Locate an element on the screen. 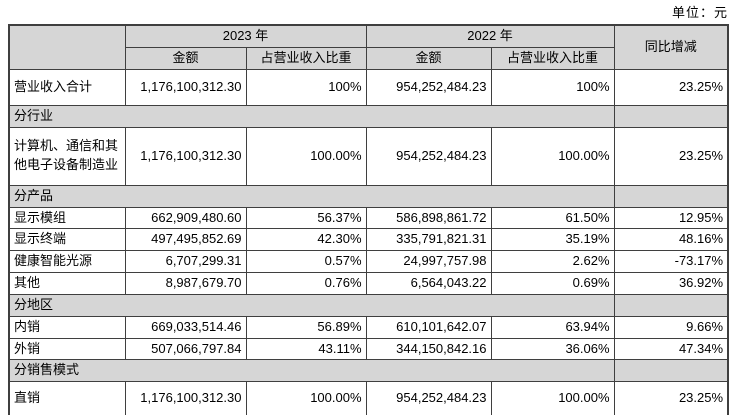 The height and width of the screenshot is (415, 738). header-year-2022: 2022 年 is located at coordinates (490, 36).